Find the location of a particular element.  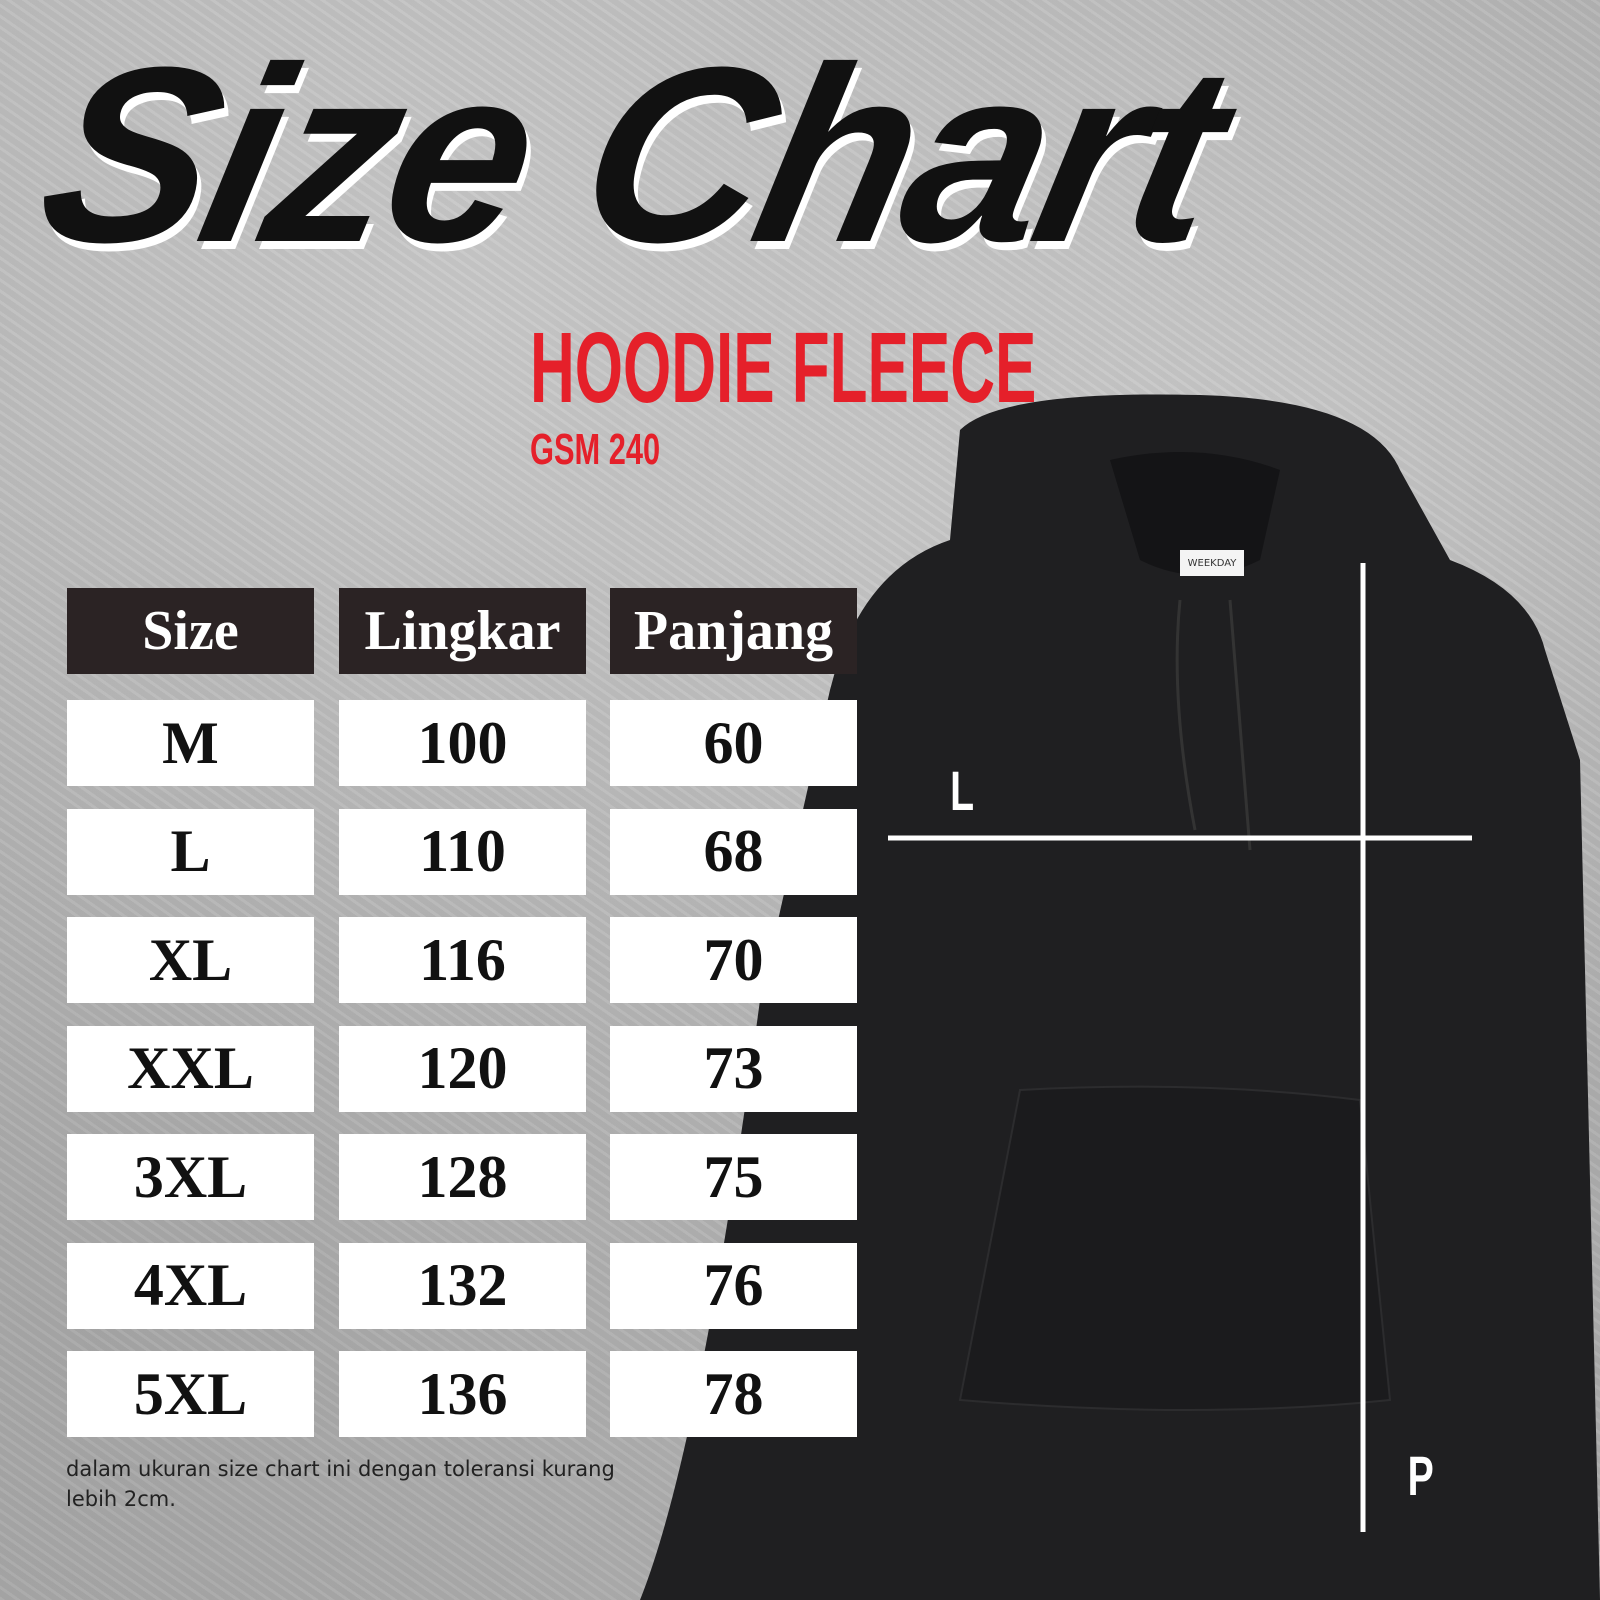

header-panjang: Panjang is located at coordinates (733, 631).